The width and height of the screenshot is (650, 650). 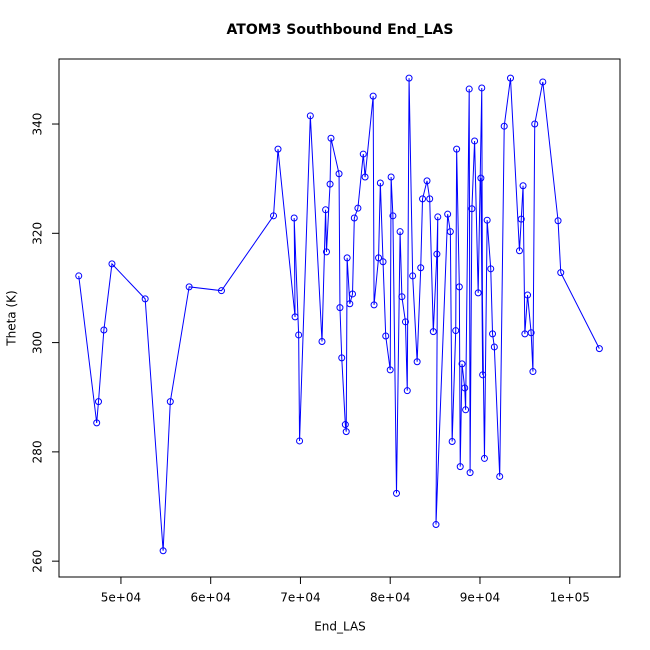 I want to click on x-tick-label: 6e+04, so click(x=211, y=598).